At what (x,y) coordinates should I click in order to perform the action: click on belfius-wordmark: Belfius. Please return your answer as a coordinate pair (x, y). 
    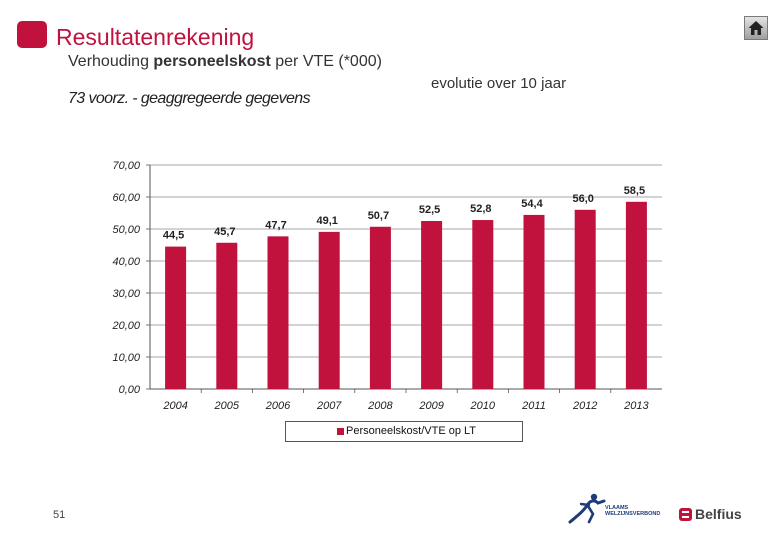
    Looking at the image, I should click on (718, 514).